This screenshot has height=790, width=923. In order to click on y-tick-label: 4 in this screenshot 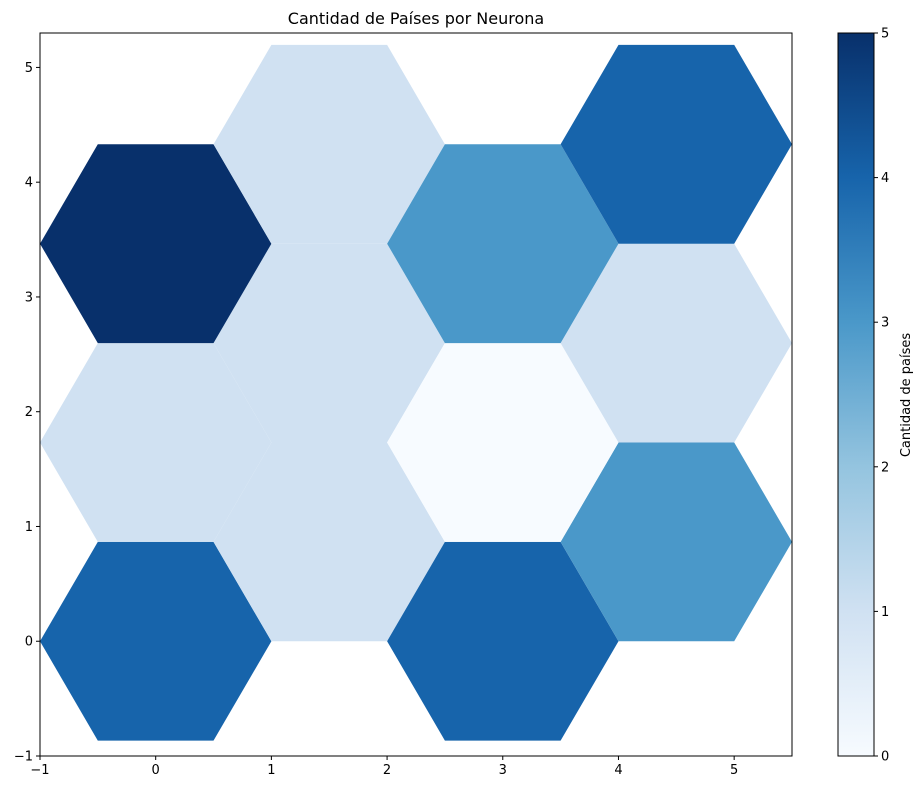, I will do `click(29, 183)`.